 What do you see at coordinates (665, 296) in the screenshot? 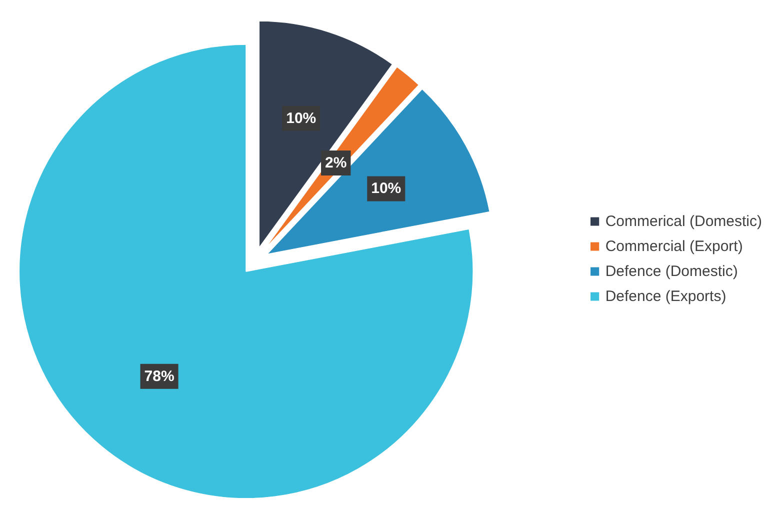
I see `legend-label: Defence (Exports)` at bounding box center [665, 296].